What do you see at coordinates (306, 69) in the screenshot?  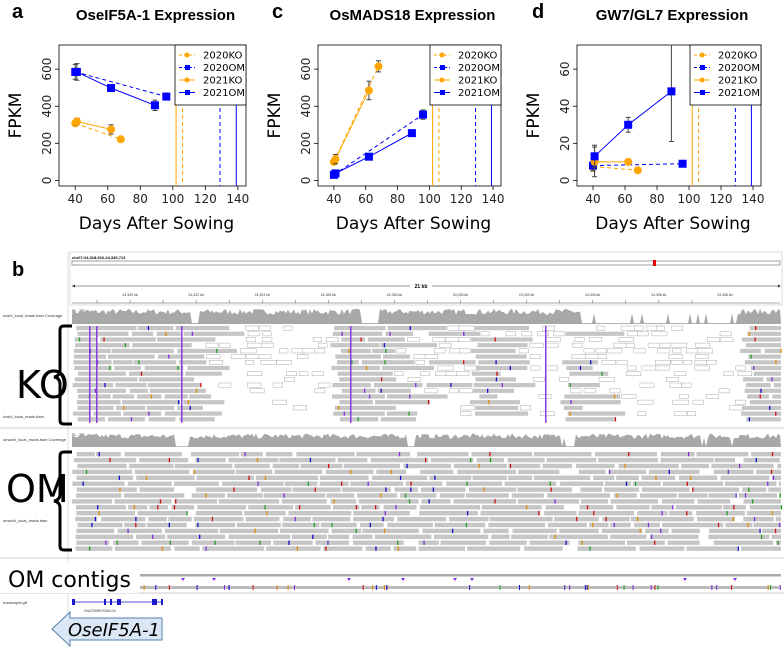 I see `y-tick-label: 600` at bounding box center [306, 69].